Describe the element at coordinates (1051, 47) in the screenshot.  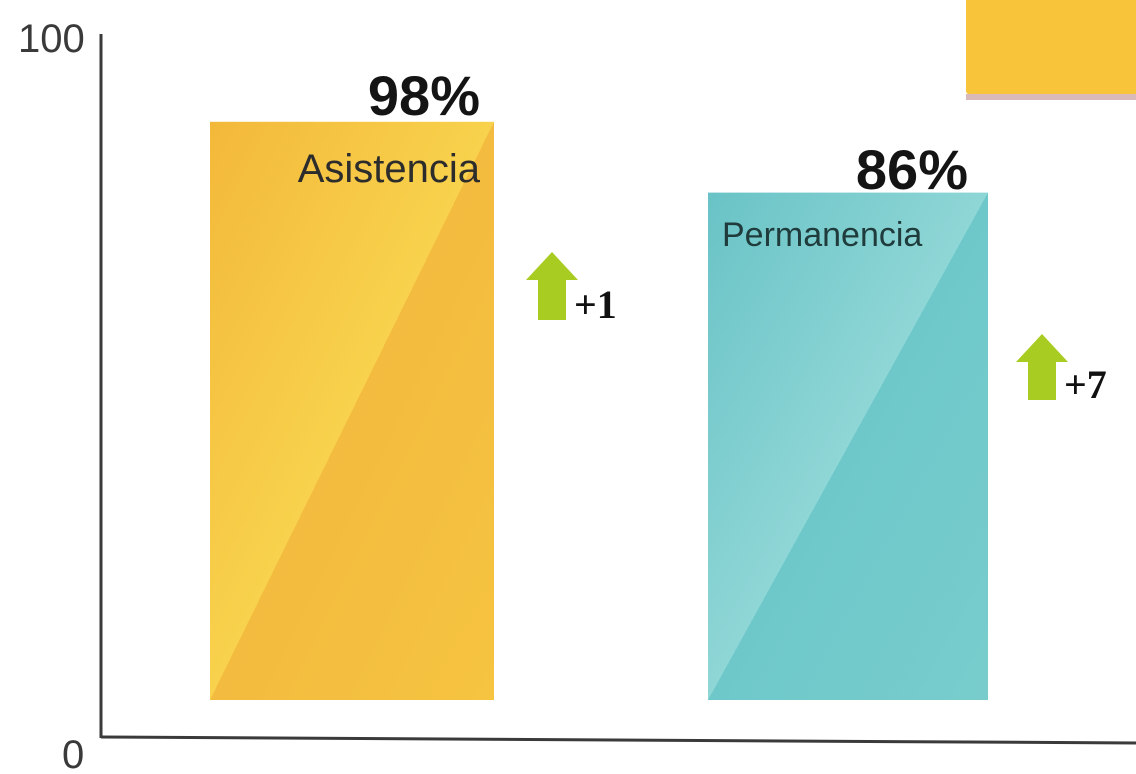
I see `top-right-legend-box` at that location.